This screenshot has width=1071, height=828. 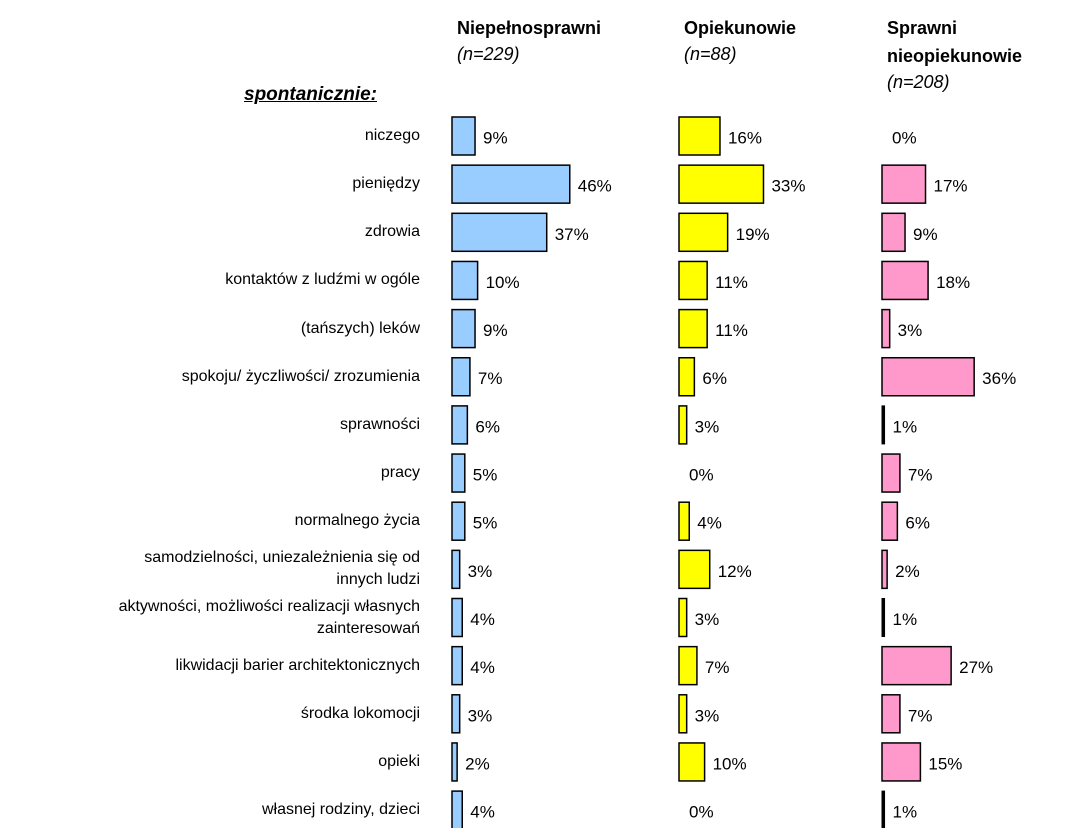 I want to click on value-label: 2%, so click(x=907, y=571).